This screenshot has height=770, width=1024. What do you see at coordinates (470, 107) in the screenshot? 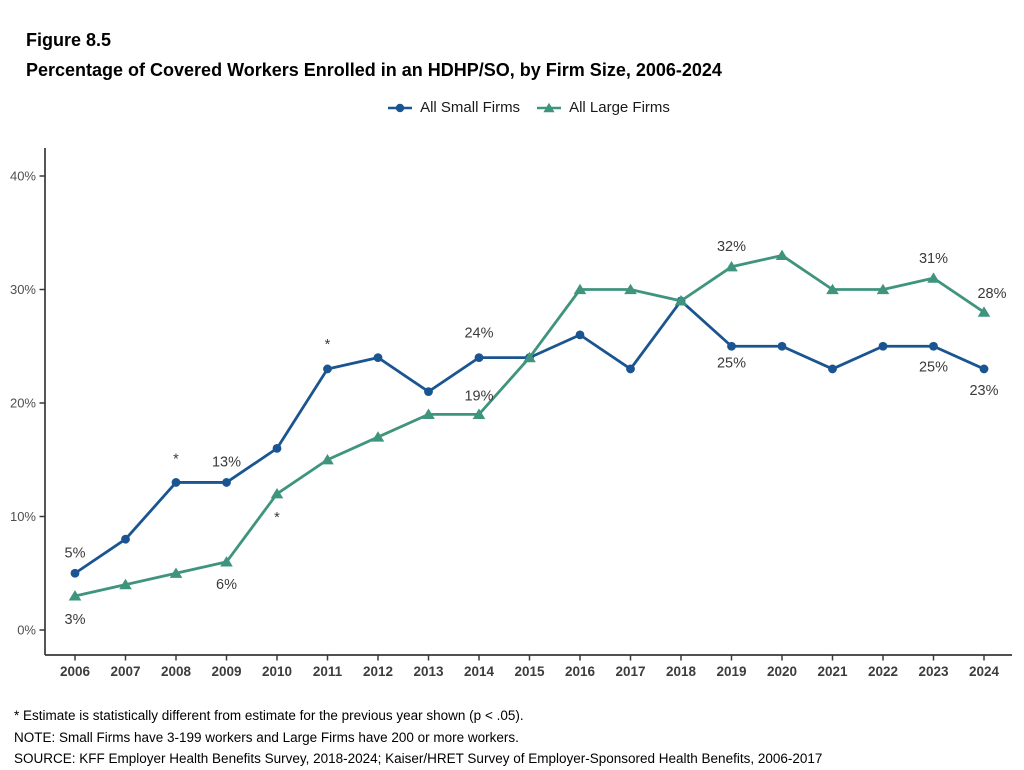
I see `legend-item-label: All Small Firms` at bounding box center [470, 107].